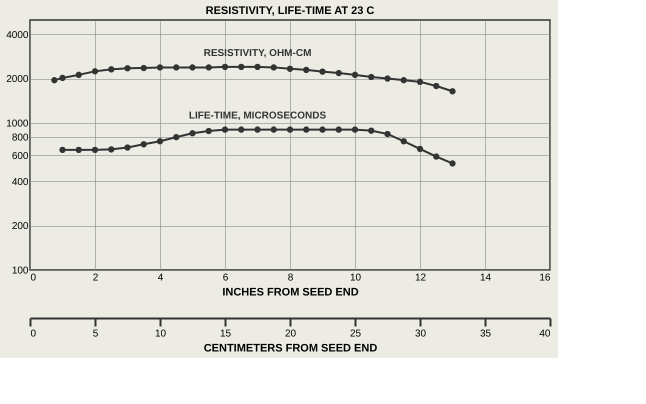  Describe the element at coordinates (545, 334) in the screenshot. I see `x2-tick-label: 40` at that location.